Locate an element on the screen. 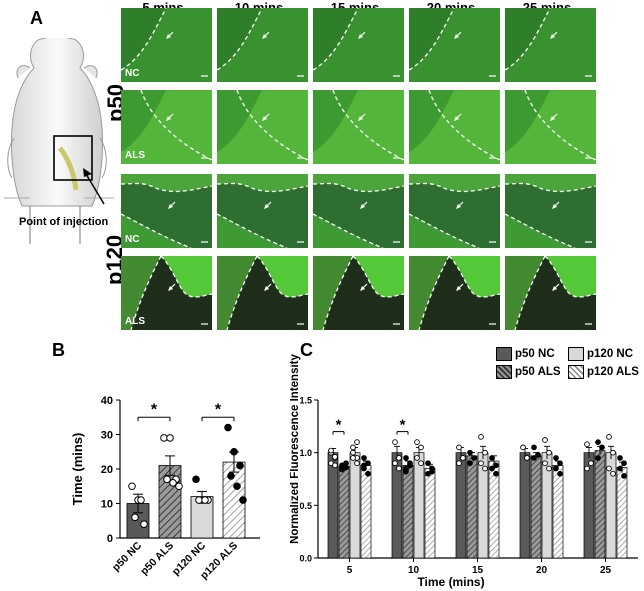 The width and height of the screenshot is (644, 591). legend-label: p50 NC is located at coordinates (535, 354).